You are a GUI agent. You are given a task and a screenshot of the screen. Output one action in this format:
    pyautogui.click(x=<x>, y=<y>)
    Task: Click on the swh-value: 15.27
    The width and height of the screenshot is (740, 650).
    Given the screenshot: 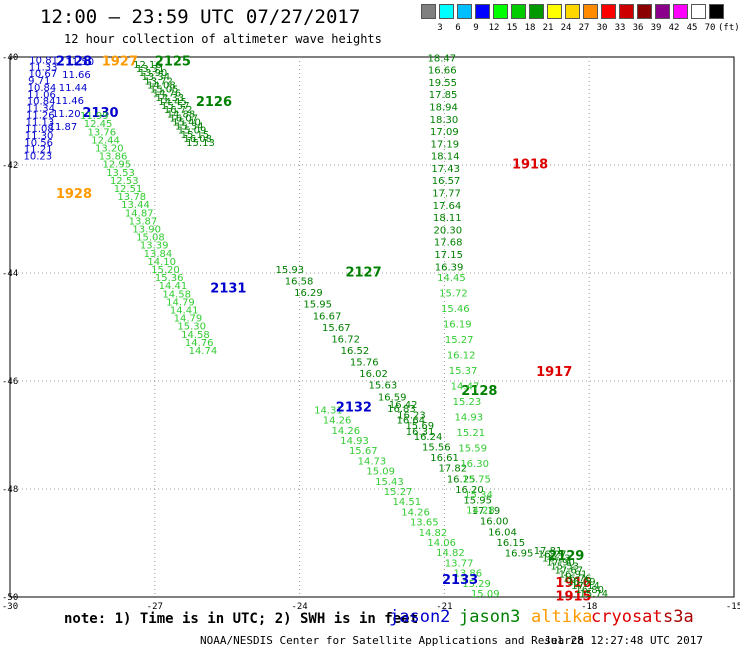 What is the action you would take?
    pyautogui.click(x=459, y=340)
    